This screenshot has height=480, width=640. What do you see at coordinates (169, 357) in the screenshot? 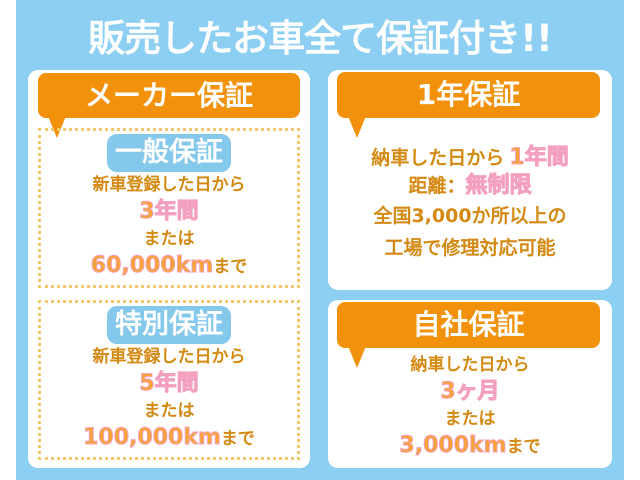
I see `special-line1: 新車登録した日から` at bounding box center [169, 357].